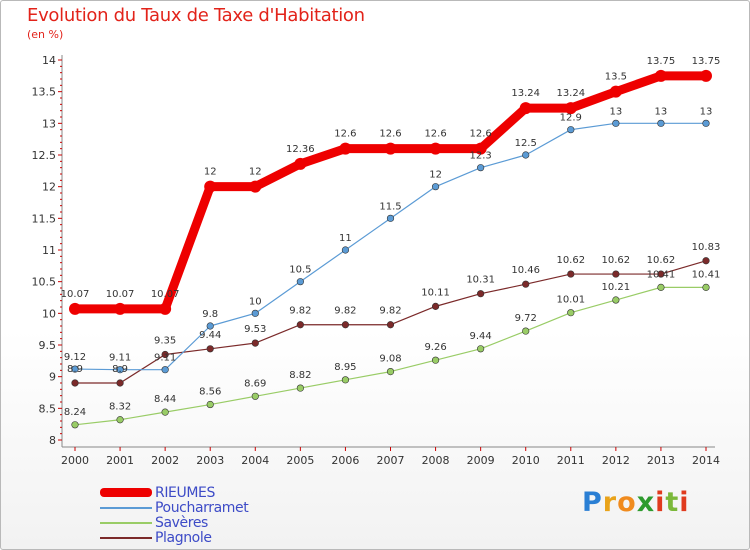 The height and width of the screenshot is (550, 750). What do you see at coordinates (45, 34) in the screenshot?
I see `y-unit-label: (en %)` at bounding box center [45, 34].